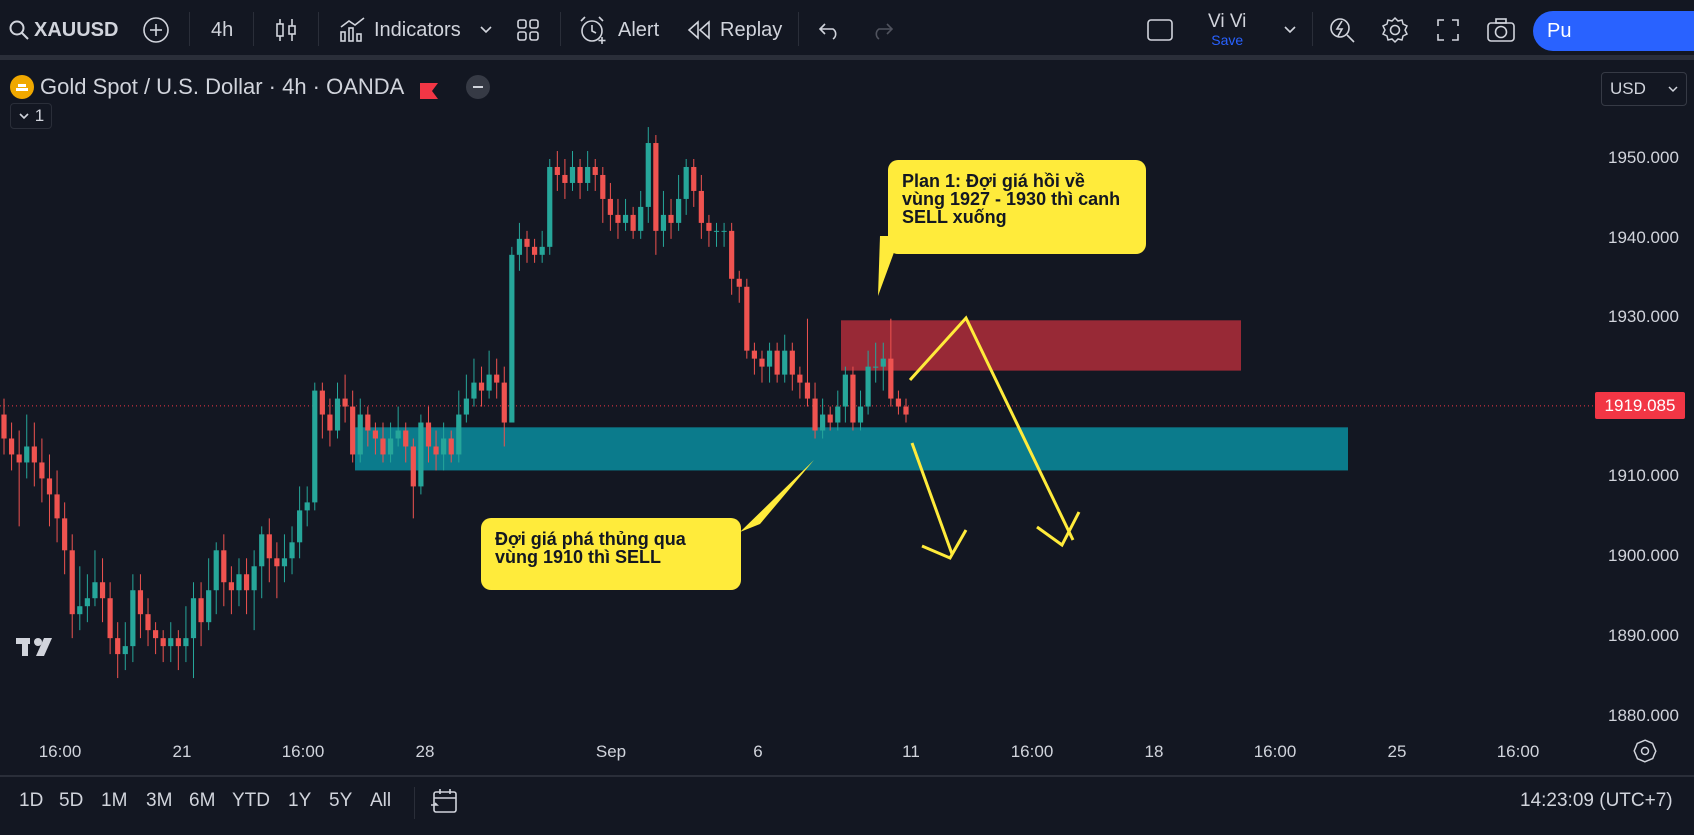 This screenshot has width=1694, height=835. What do you see at coordinates (114, 800) in the screenshot?
I see `range-1m: 1M` at bounding box center [114, 800].